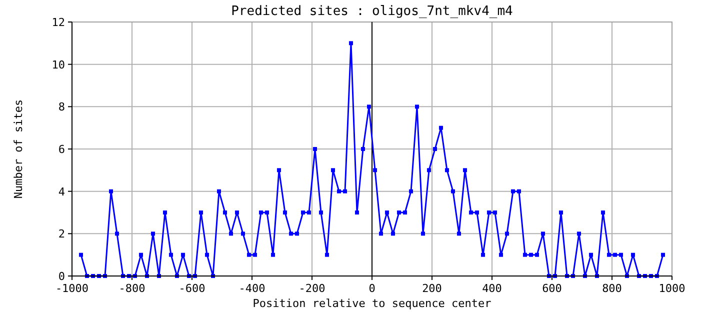 The width and height of the screenshot is (704, 328). What do you see at coordinates (252, 288) in the screenshot?
I see `x-tick-label: -400` at bounding box center [252, 288].